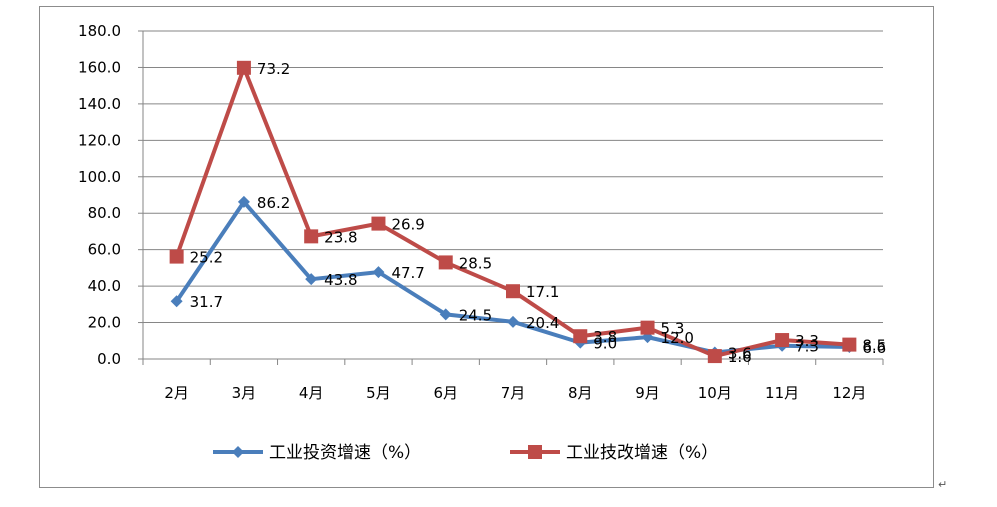 This screenshot has width=997, height=507. What do you see at coordinates (104, 323) in the screenshot?
I see `y-tick-label: 20.0` at bounding box center [104, 323].